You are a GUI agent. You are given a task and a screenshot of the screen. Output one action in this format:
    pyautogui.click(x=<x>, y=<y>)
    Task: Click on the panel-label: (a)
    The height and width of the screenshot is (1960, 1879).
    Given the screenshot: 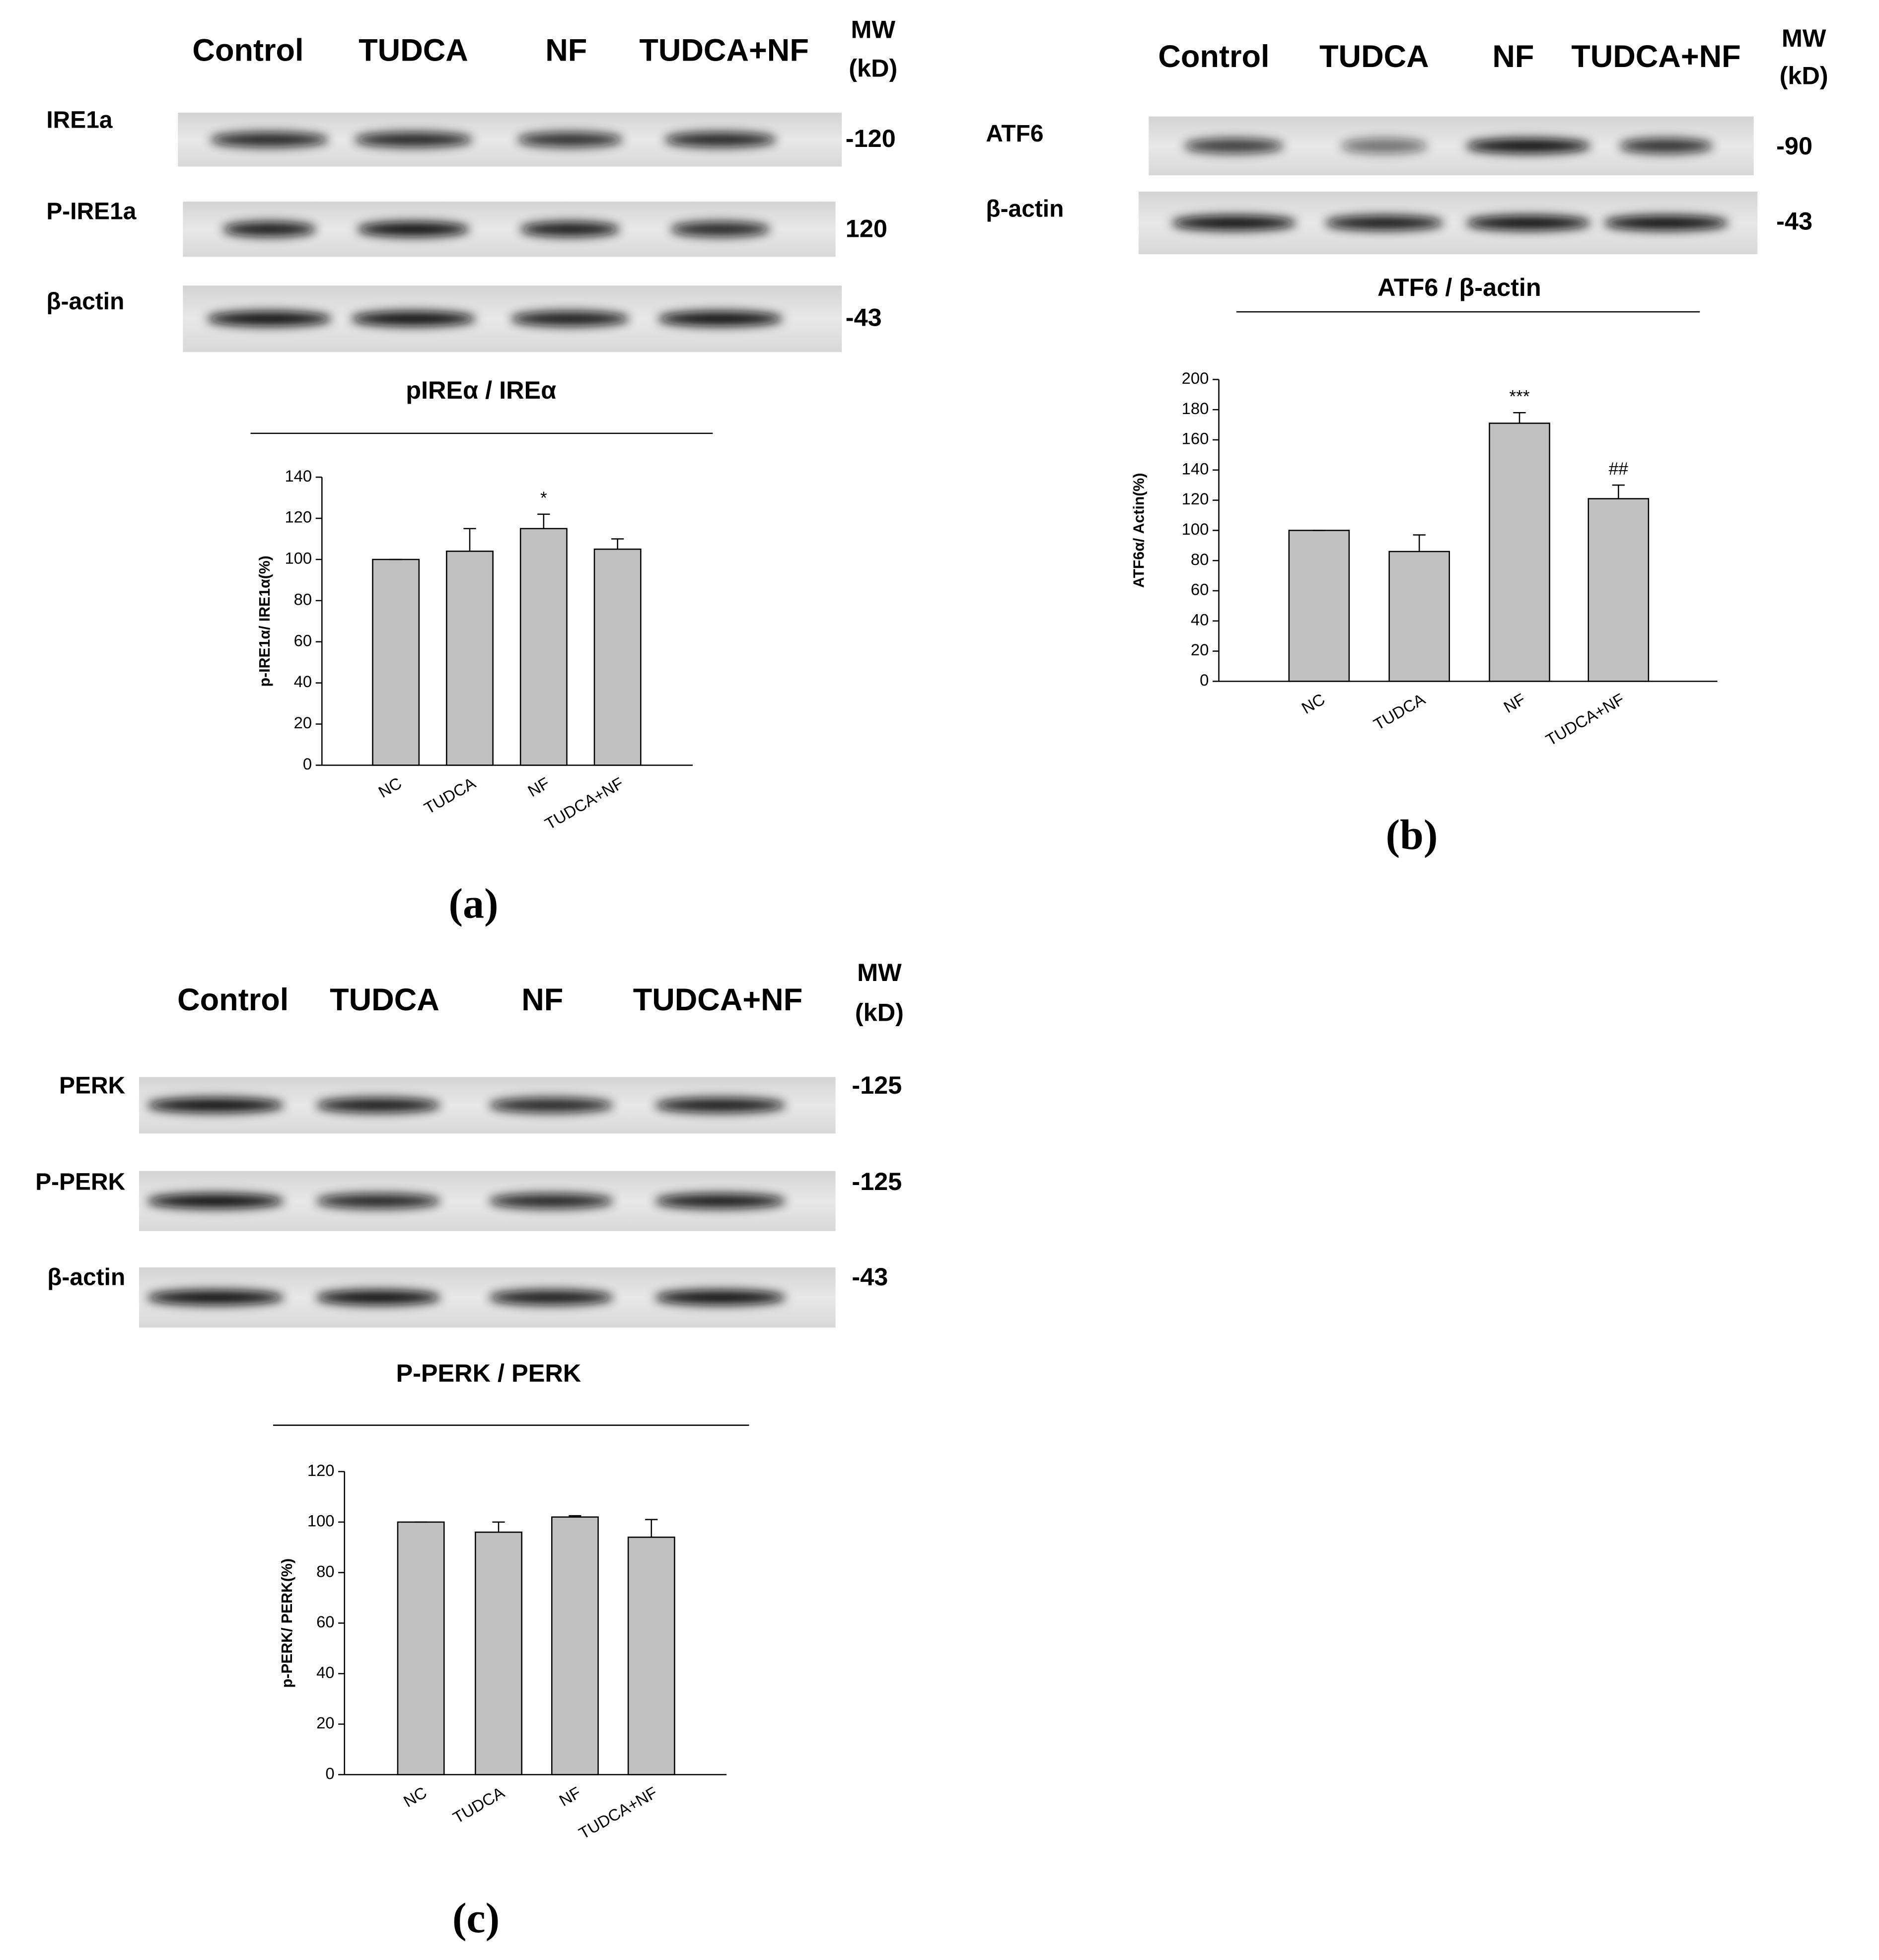 What is the action you would take?
    pyautogui.click(x=474, y=903)
    